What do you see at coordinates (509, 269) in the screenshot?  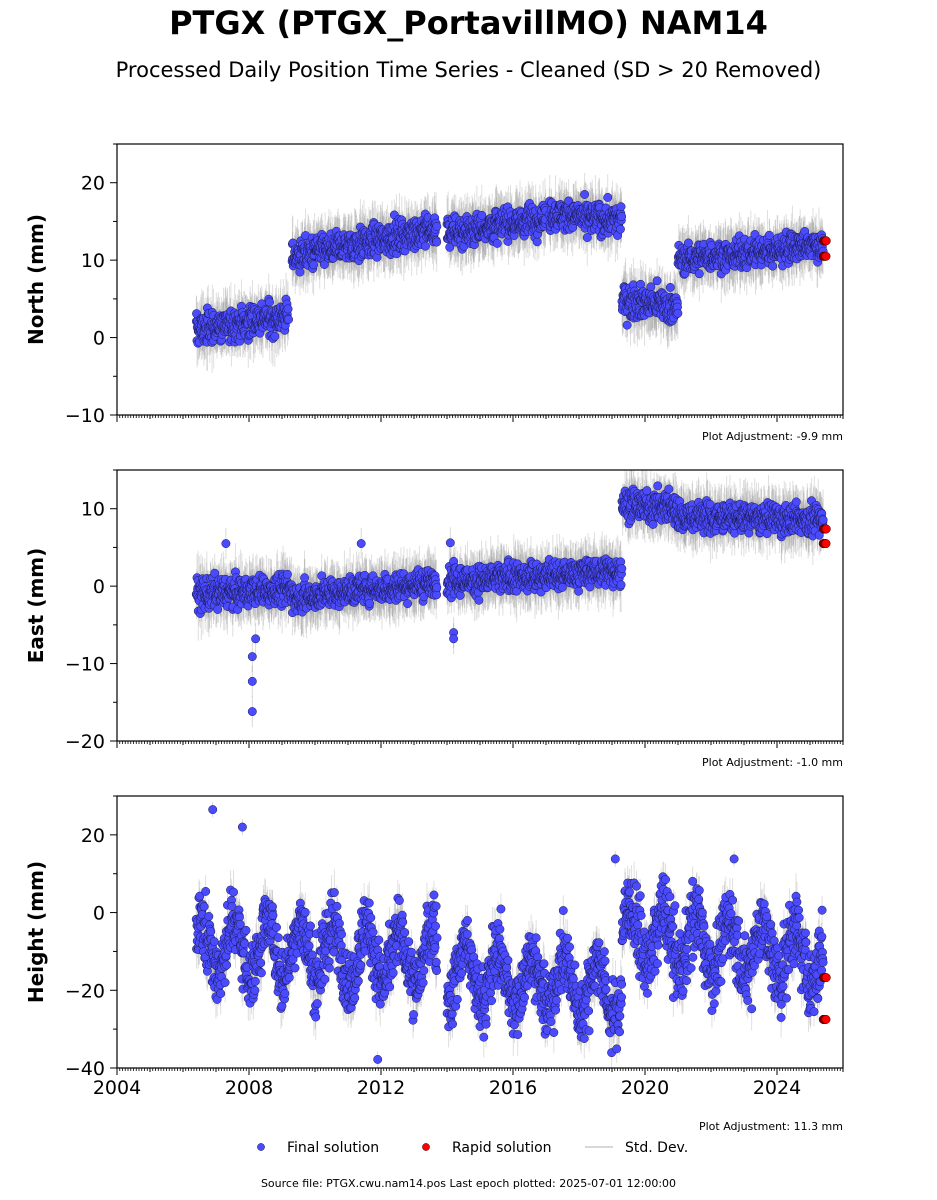 I see `north-final-points` at bounding box center [509, 269].